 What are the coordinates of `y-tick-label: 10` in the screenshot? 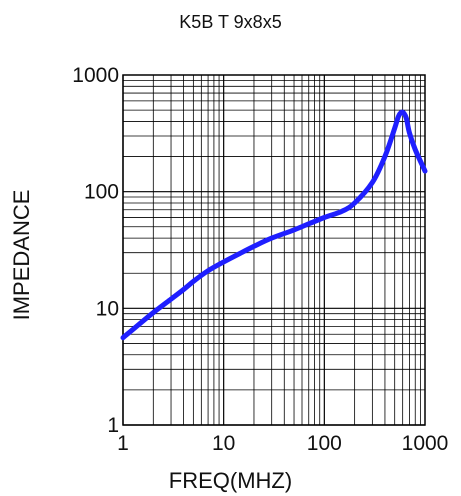 It's located at (107, 308).